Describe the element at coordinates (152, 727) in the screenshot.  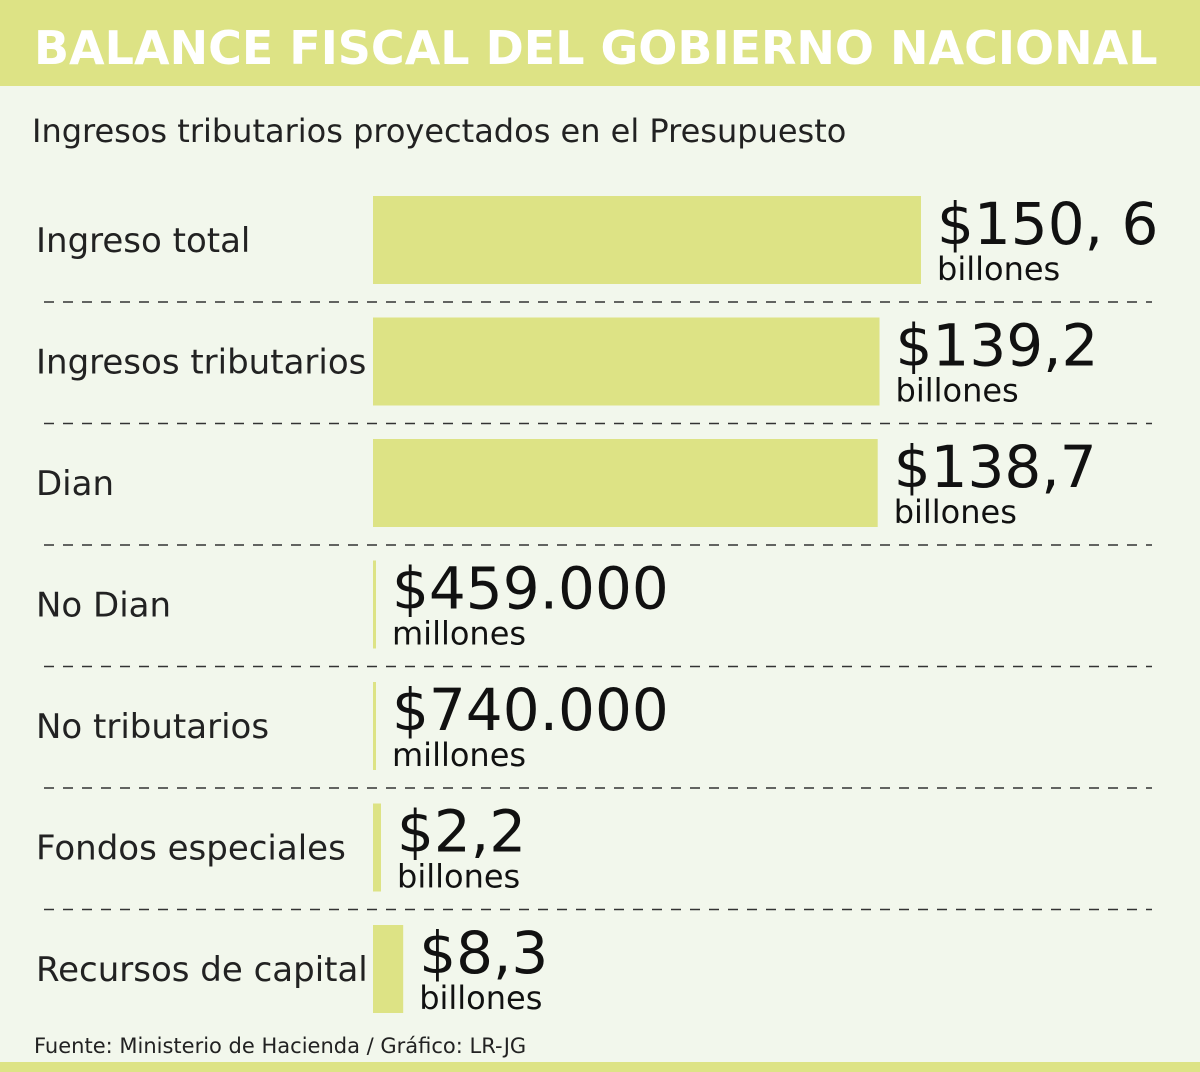
I see `category-label: No tributarios` at that location.